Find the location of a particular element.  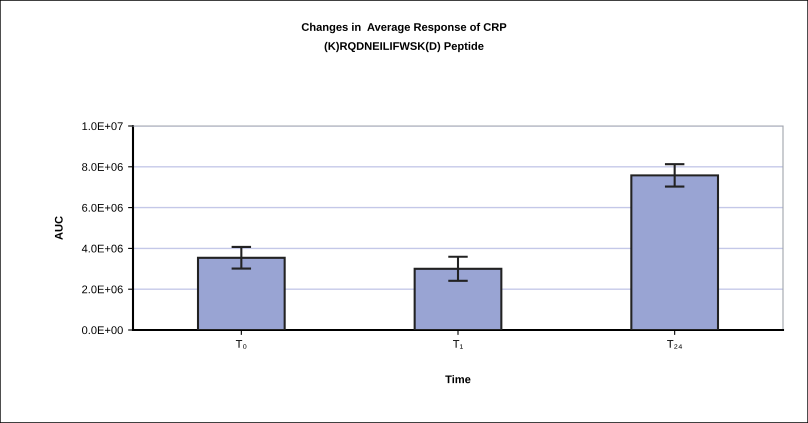

y-axis-title: AUC is located at coordinates (58, 228).